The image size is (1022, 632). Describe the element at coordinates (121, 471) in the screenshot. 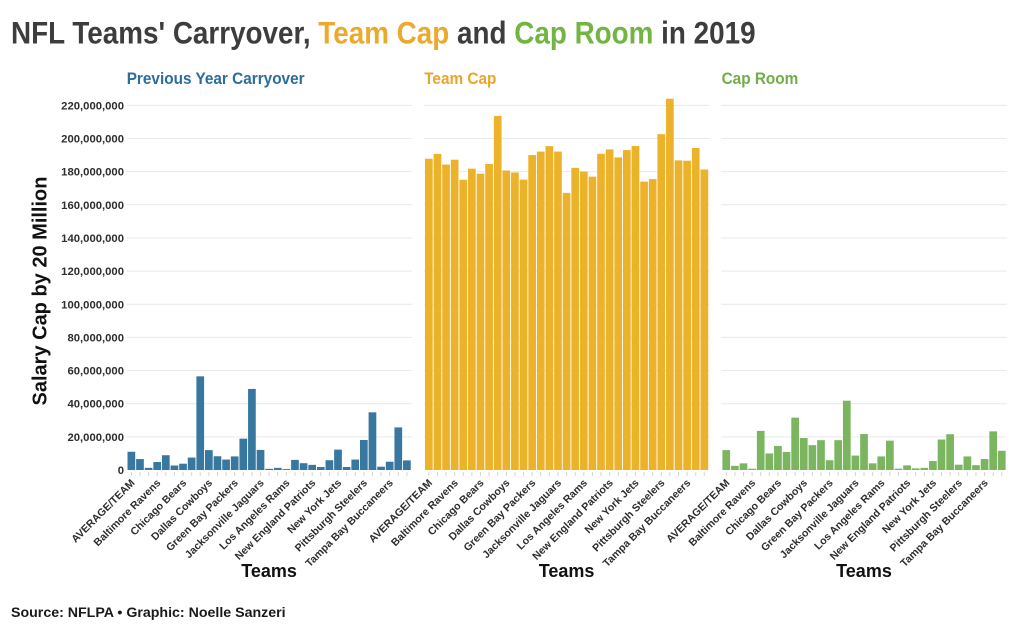

I see `svg-text: 0` at that location.